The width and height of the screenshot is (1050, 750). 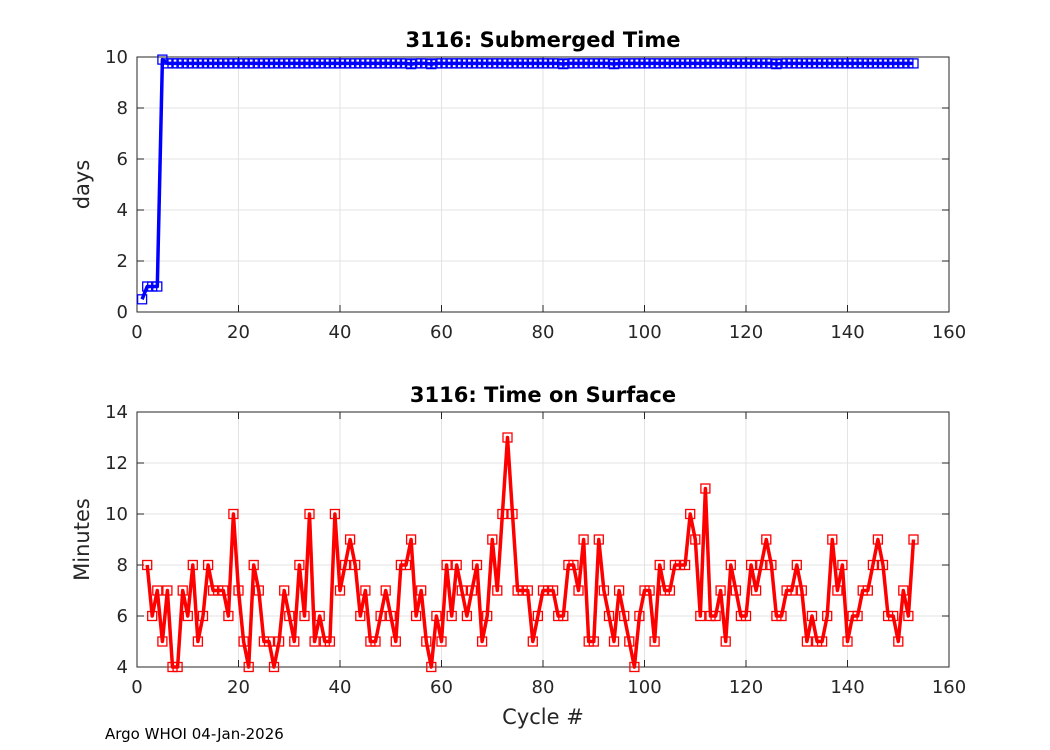 I want to click on y-axis-label: Minutes, so click(x=82, y=539).